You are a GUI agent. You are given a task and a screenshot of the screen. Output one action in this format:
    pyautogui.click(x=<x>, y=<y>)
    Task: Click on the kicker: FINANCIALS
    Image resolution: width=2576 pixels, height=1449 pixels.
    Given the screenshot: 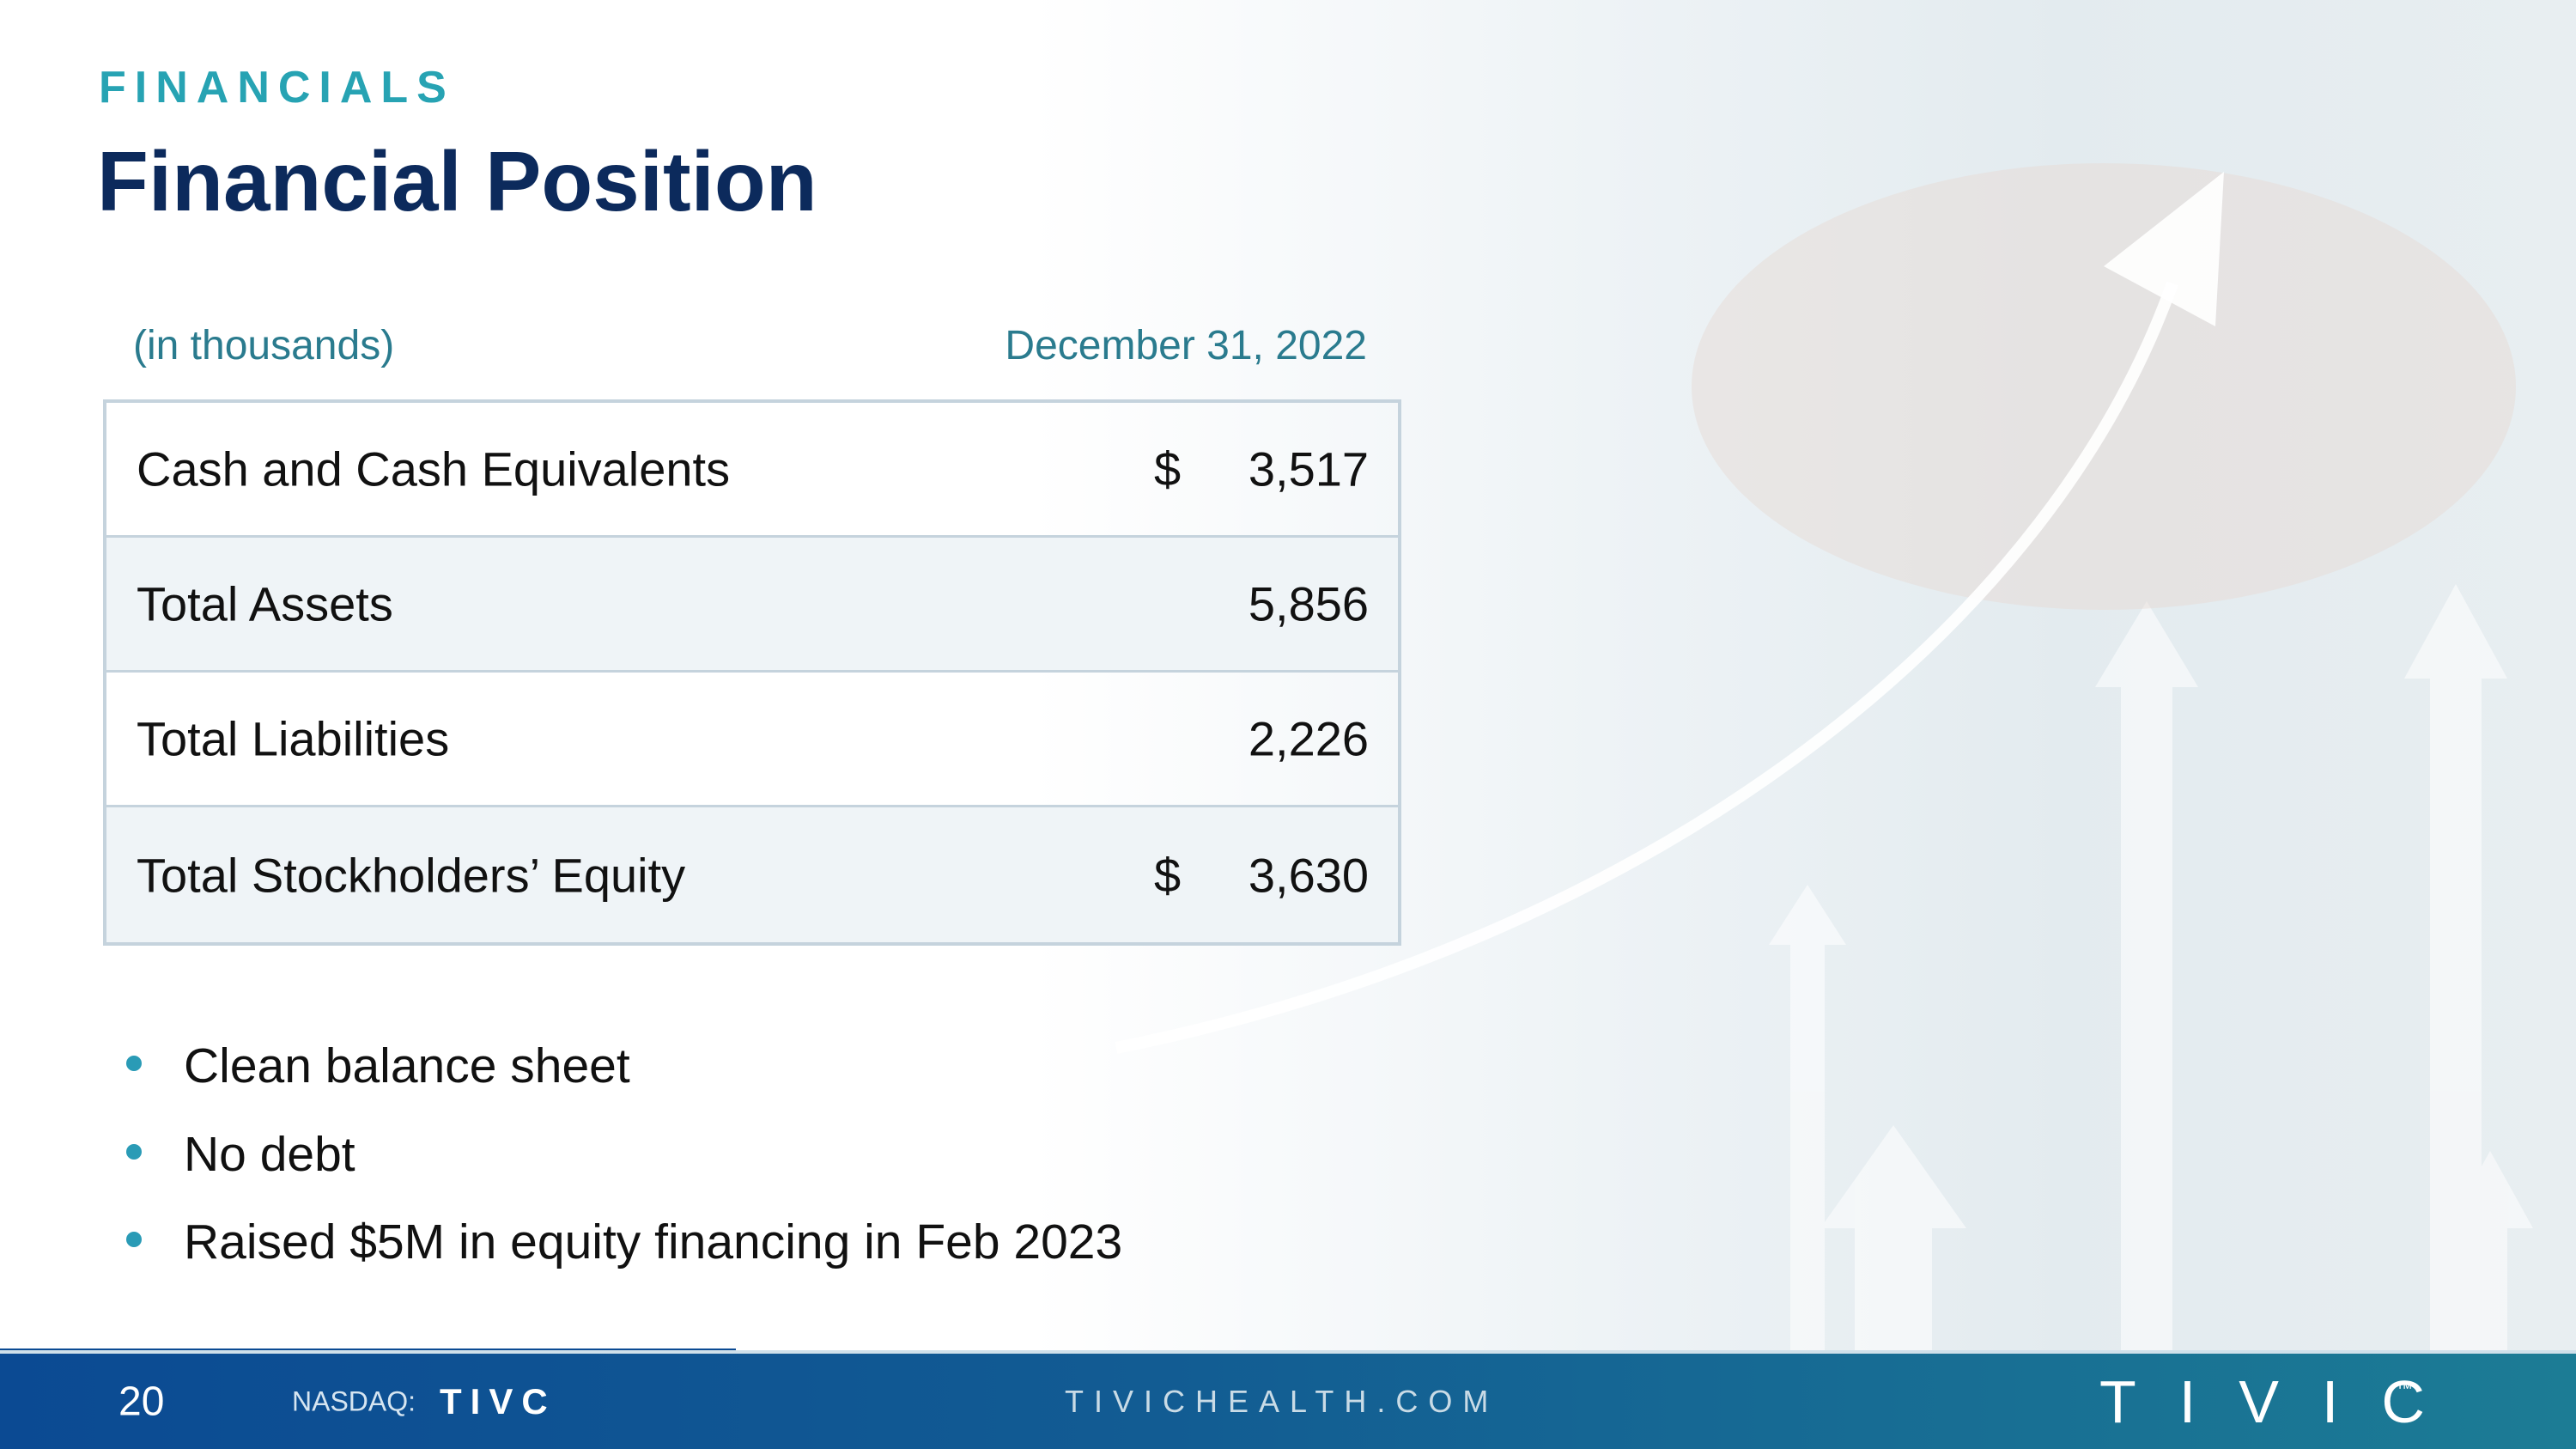 What is the action you would take?
    pyautogui.click(x=277, y=88)
    